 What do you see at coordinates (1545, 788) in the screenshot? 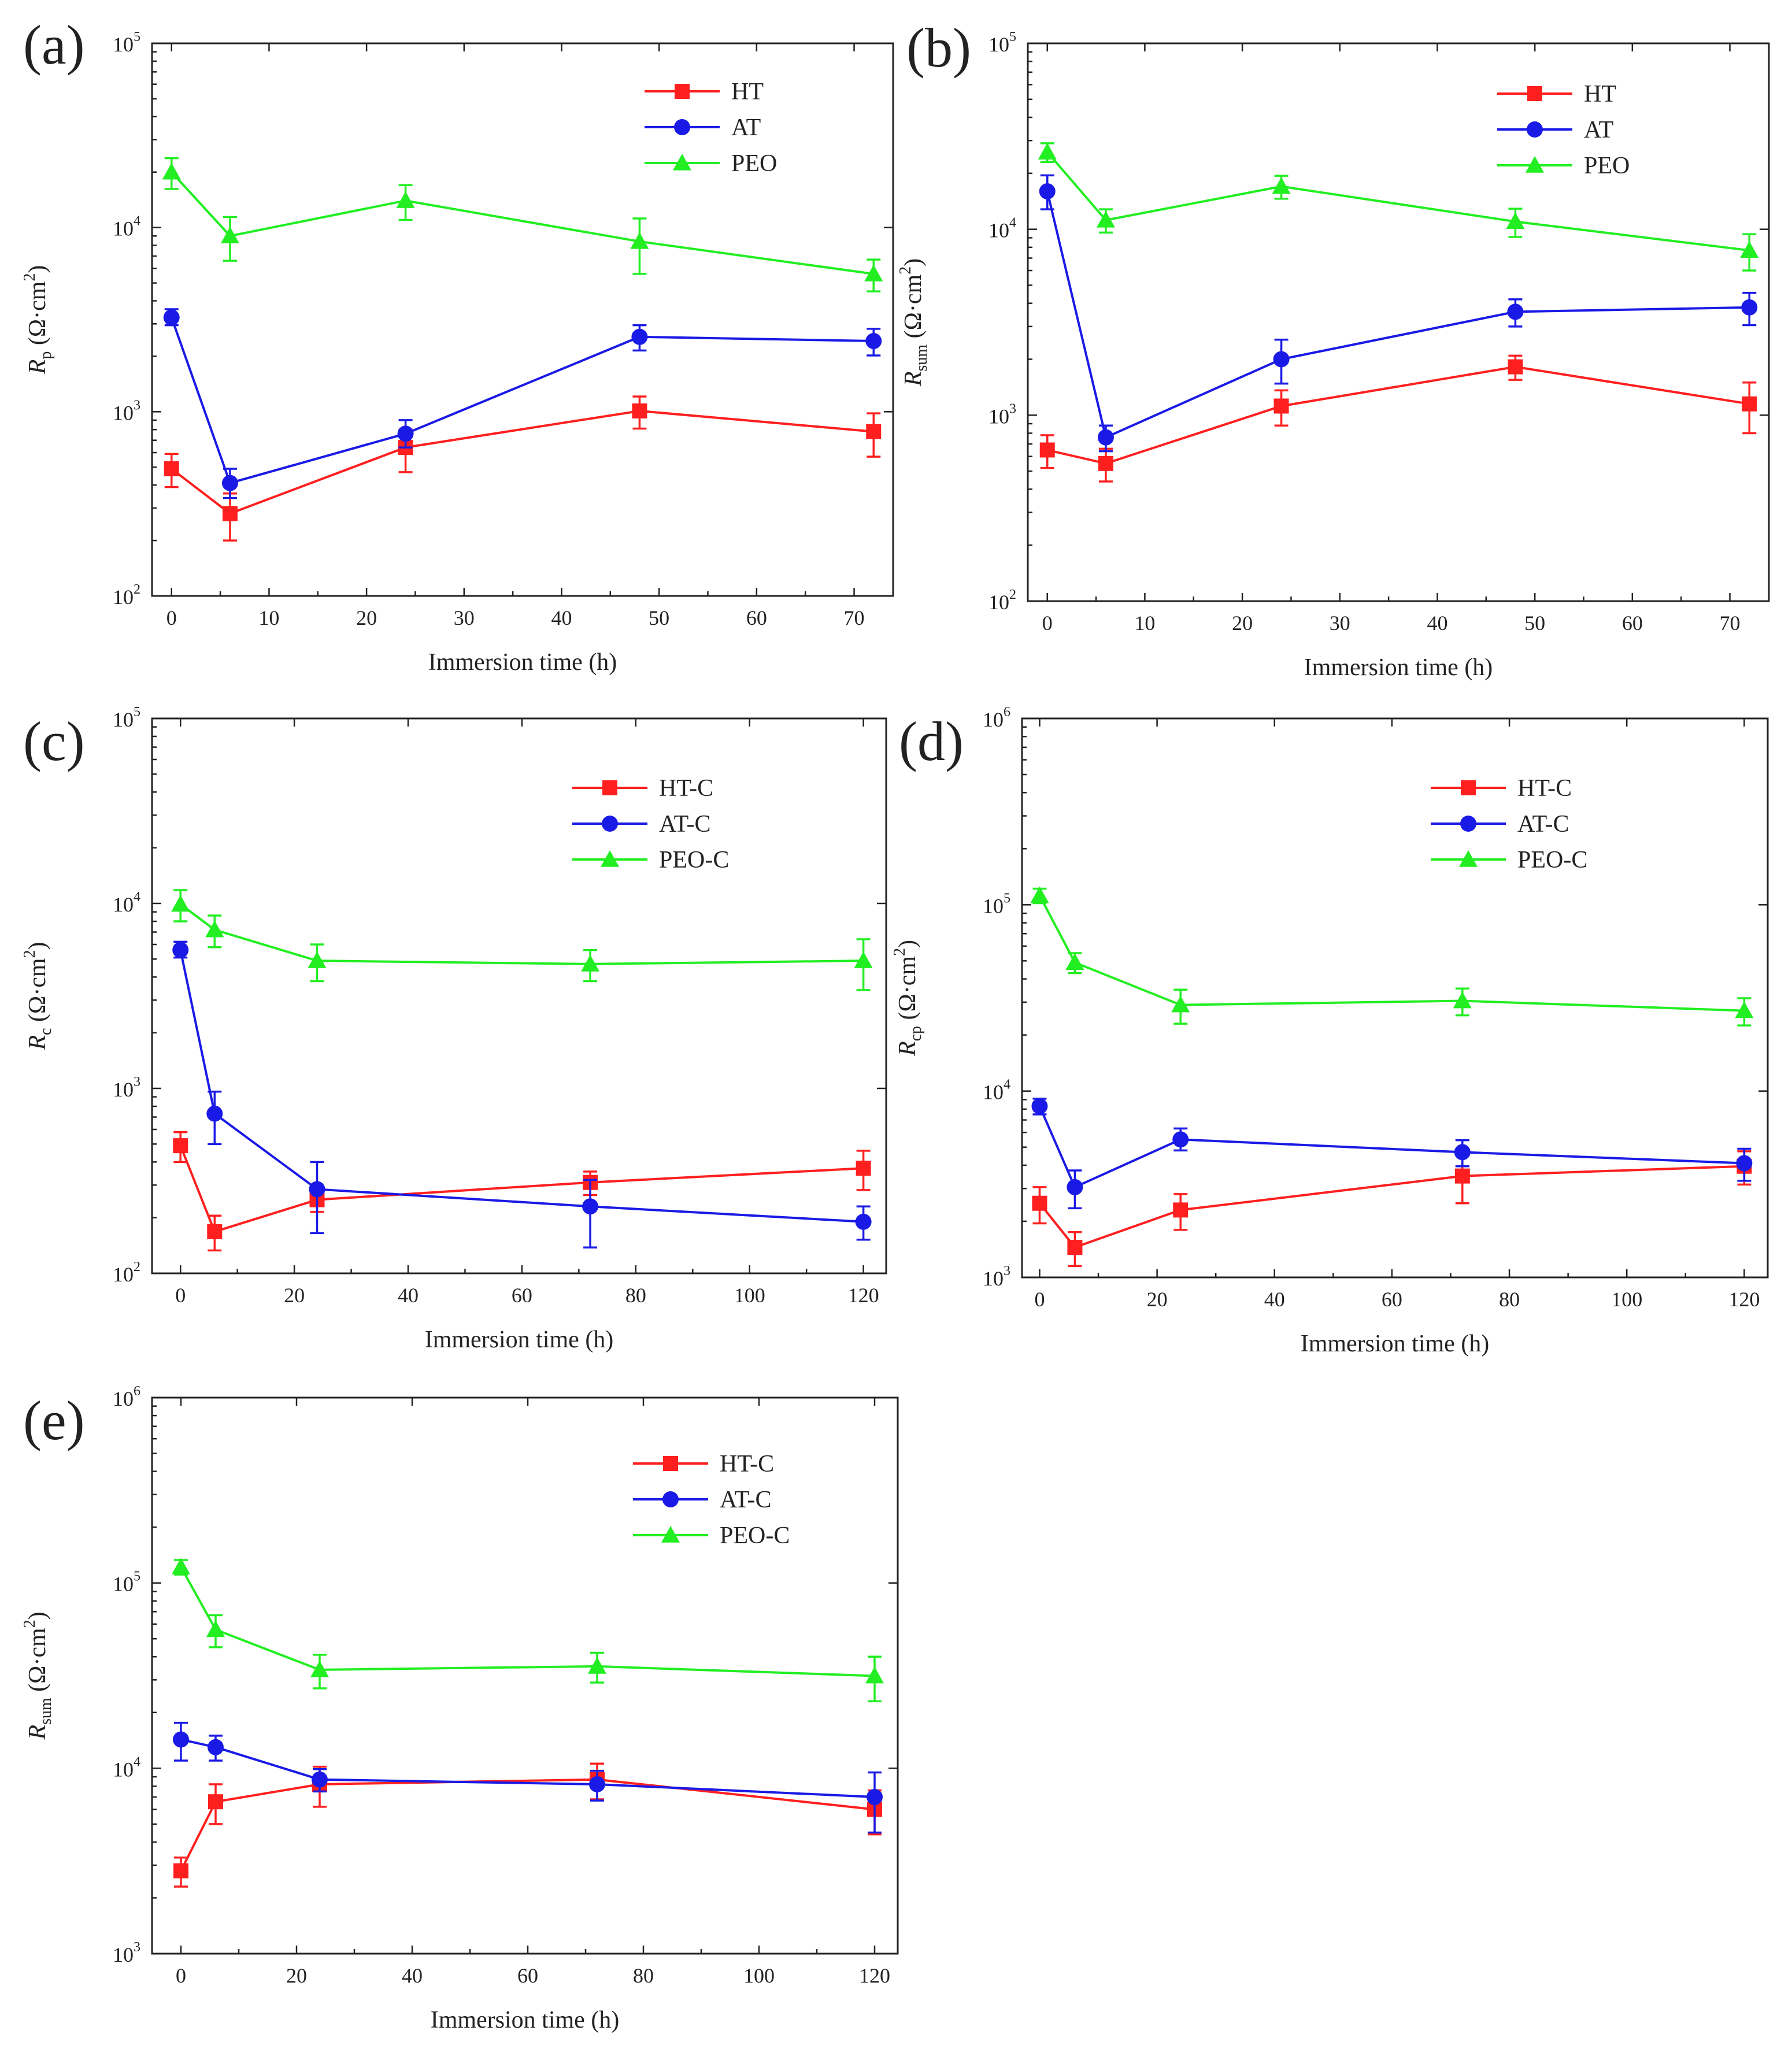
I see `legend-label: HT-C` at bounding box center [1545, 788].